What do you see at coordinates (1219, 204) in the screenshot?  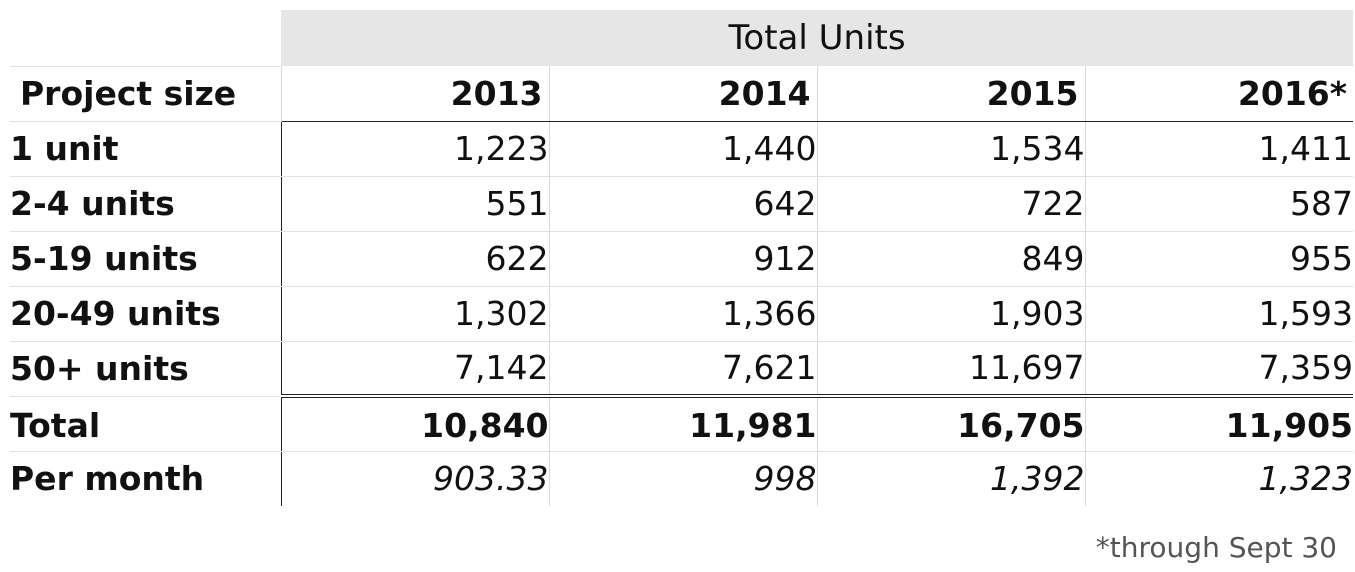 I see `table-cell: 587` at bounding box center [1219, 204].